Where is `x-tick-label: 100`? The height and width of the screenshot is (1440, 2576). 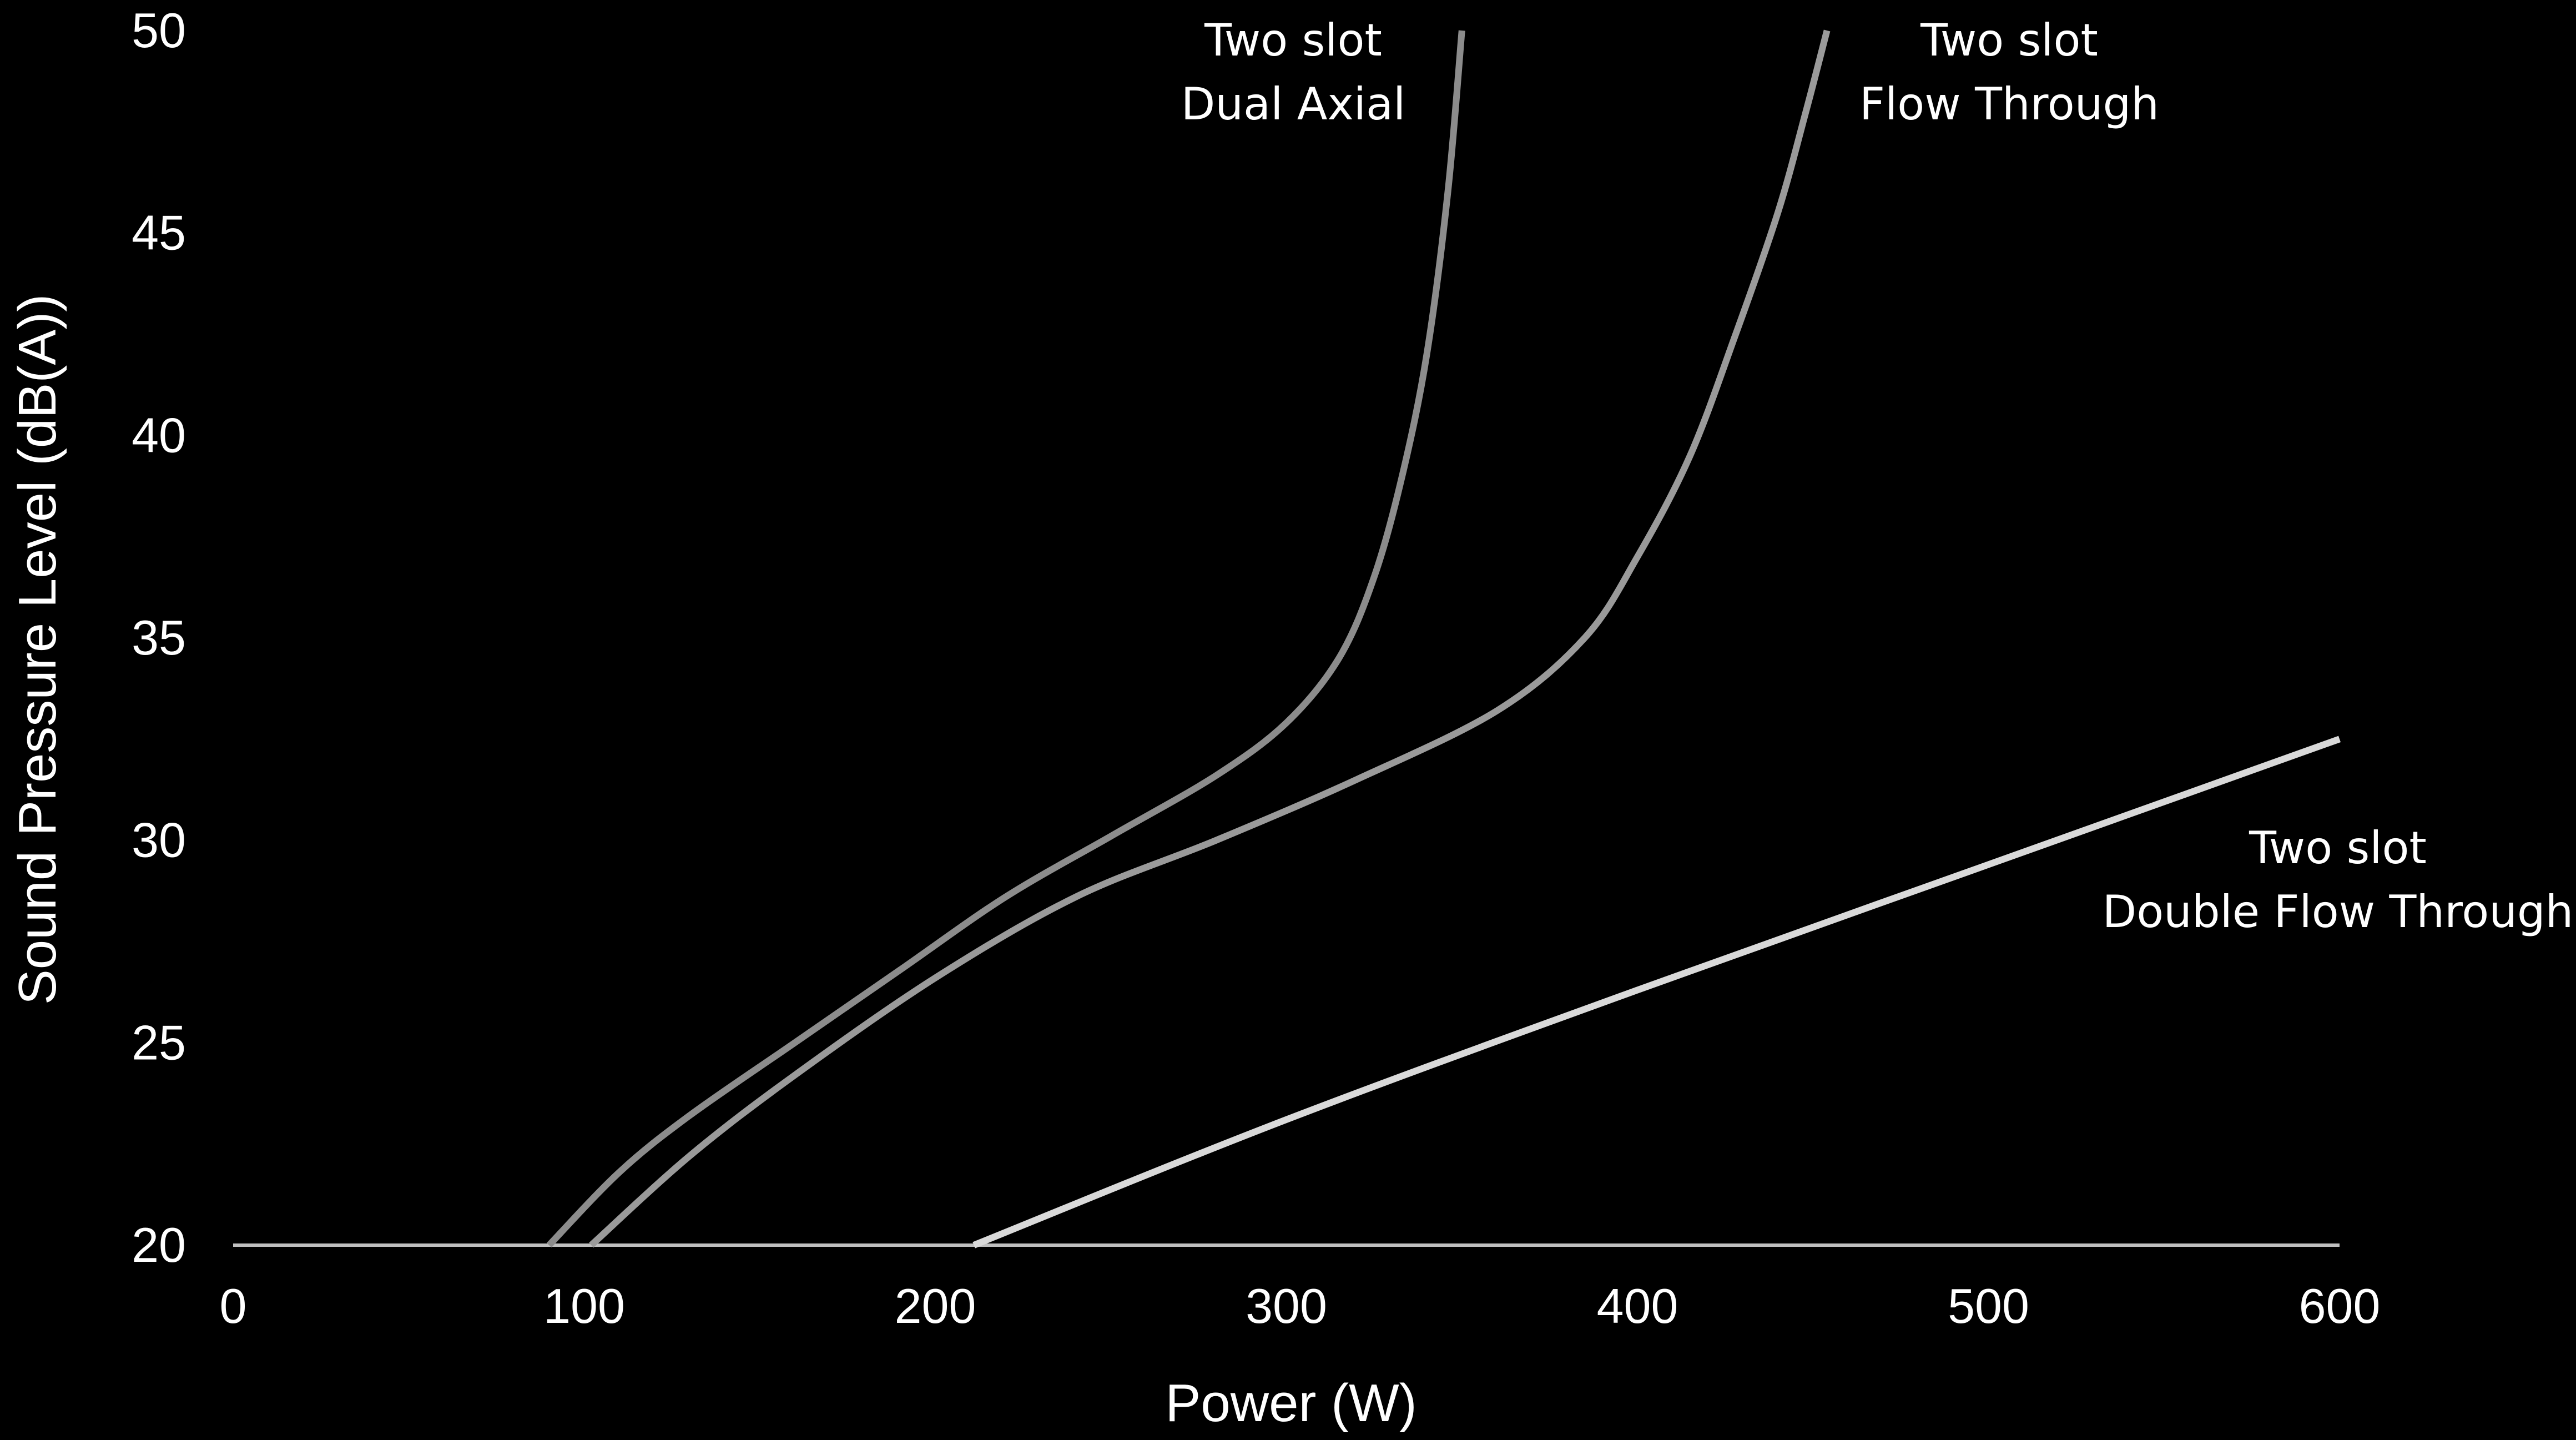
x-tick-label: 100 is located at coordinates (584, 1305).